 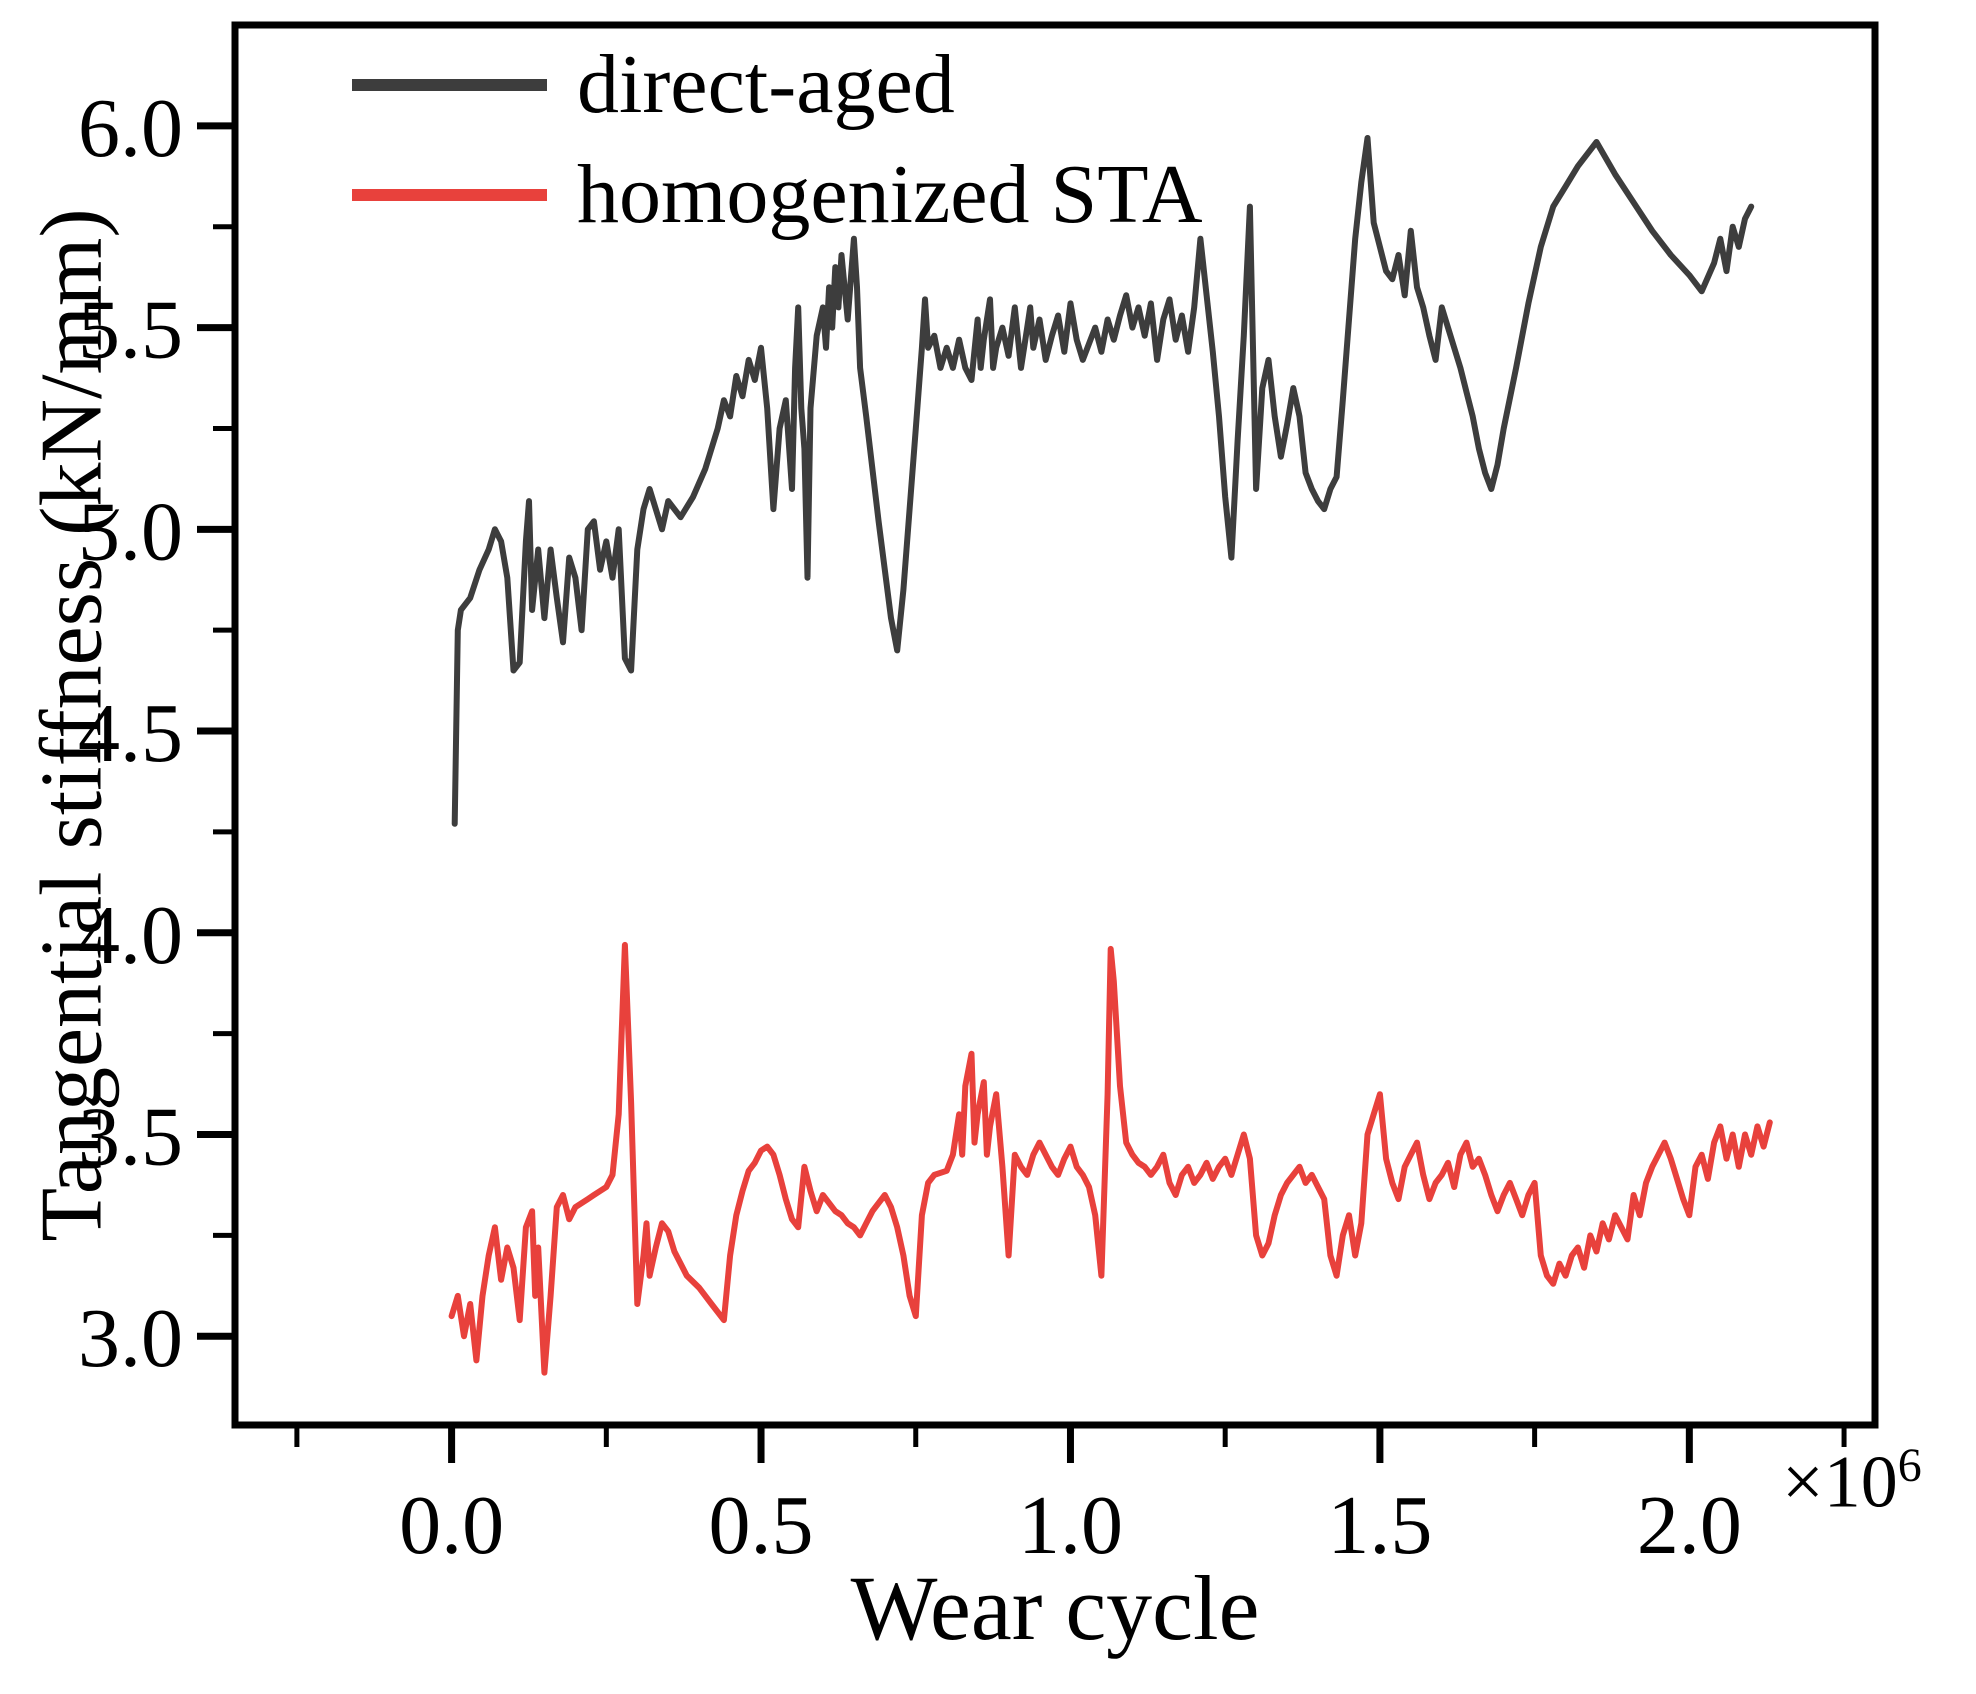 I want to click on x-tick-label: 2.0, so click(x=1689, y=1525).